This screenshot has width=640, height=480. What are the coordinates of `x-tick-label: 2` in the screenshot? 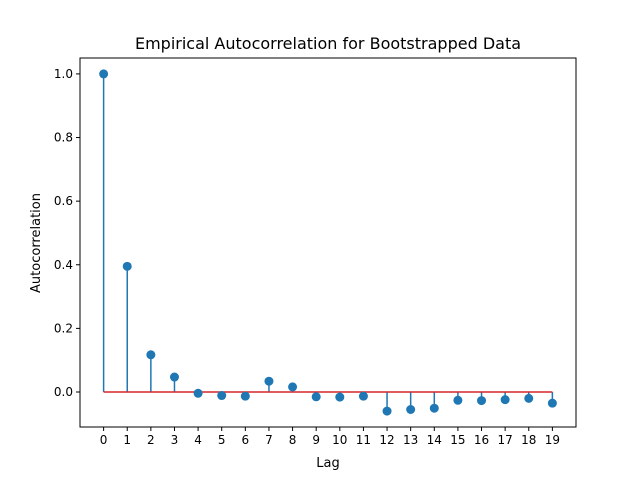 It's located at (151, 440).